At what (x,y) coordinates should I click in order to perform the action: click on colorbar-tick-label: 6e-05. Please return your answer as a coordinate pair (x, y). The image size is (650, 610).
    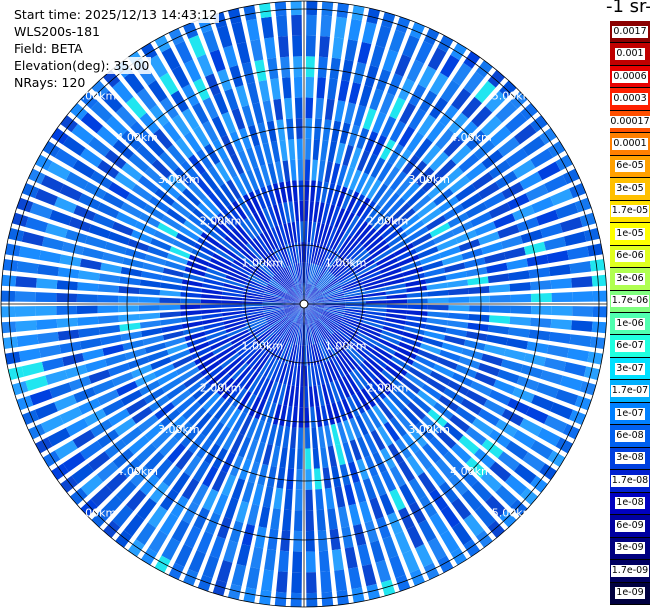
    Looking at the image, I should click on (630, 166).